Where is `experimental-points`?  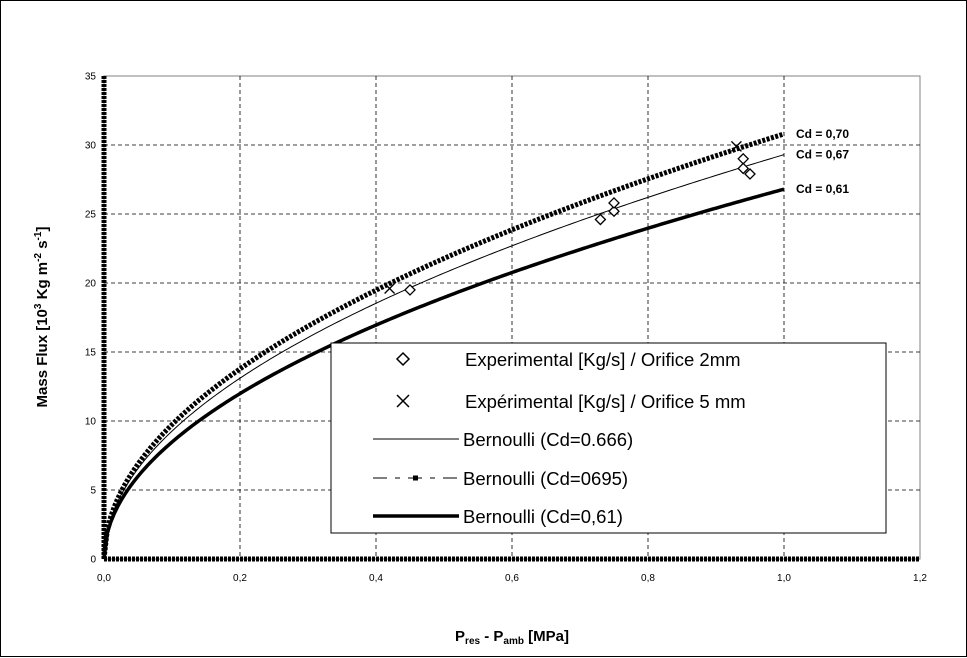 experimental-points is located at coordinates (570, 218).